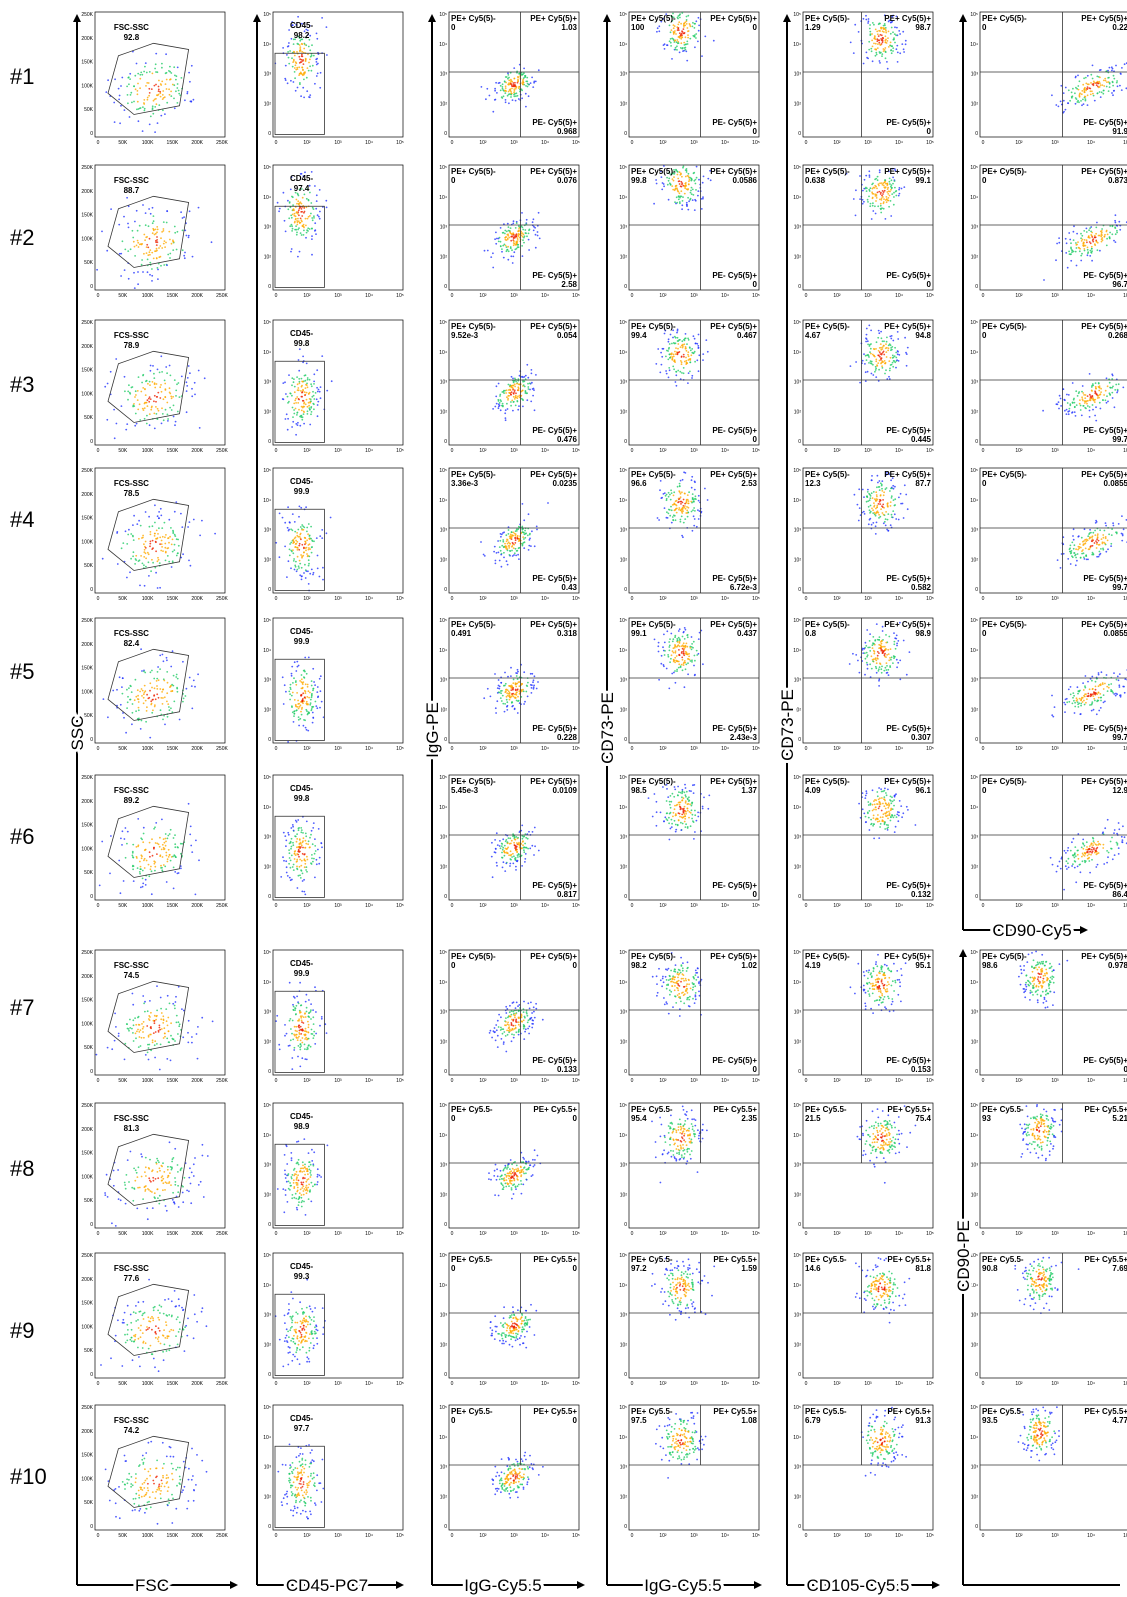  I want to click on gate-value: 88.7, so click(132, 190).